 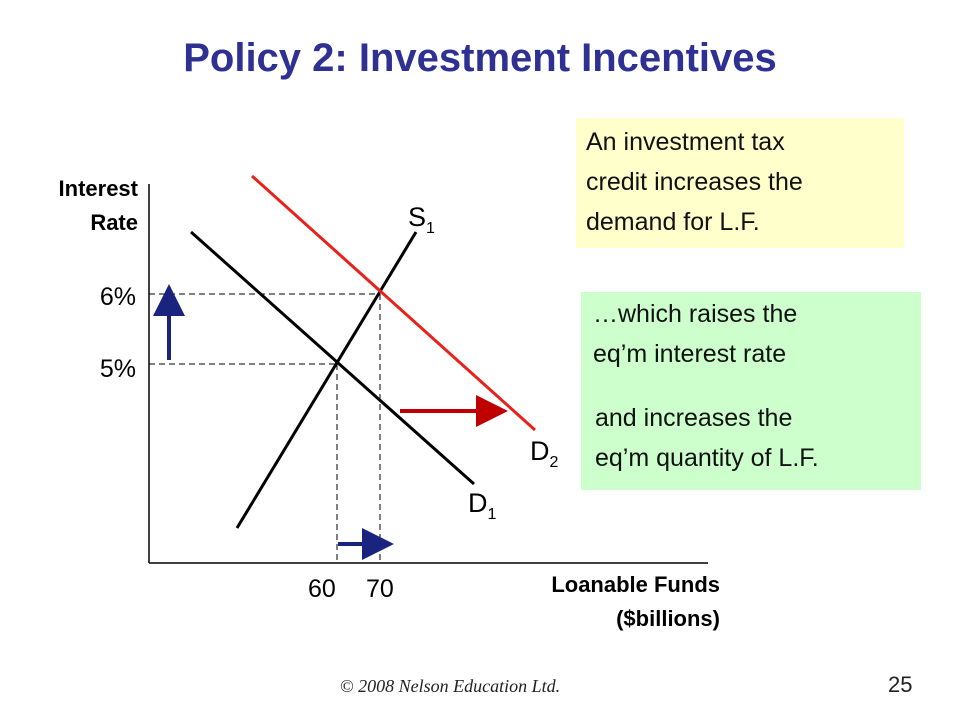 What do you see at coordinates (707, 458) in the screenshot?
I see `callout-line: eq’m quantity of L.F.` at bounding box center [707, 458].